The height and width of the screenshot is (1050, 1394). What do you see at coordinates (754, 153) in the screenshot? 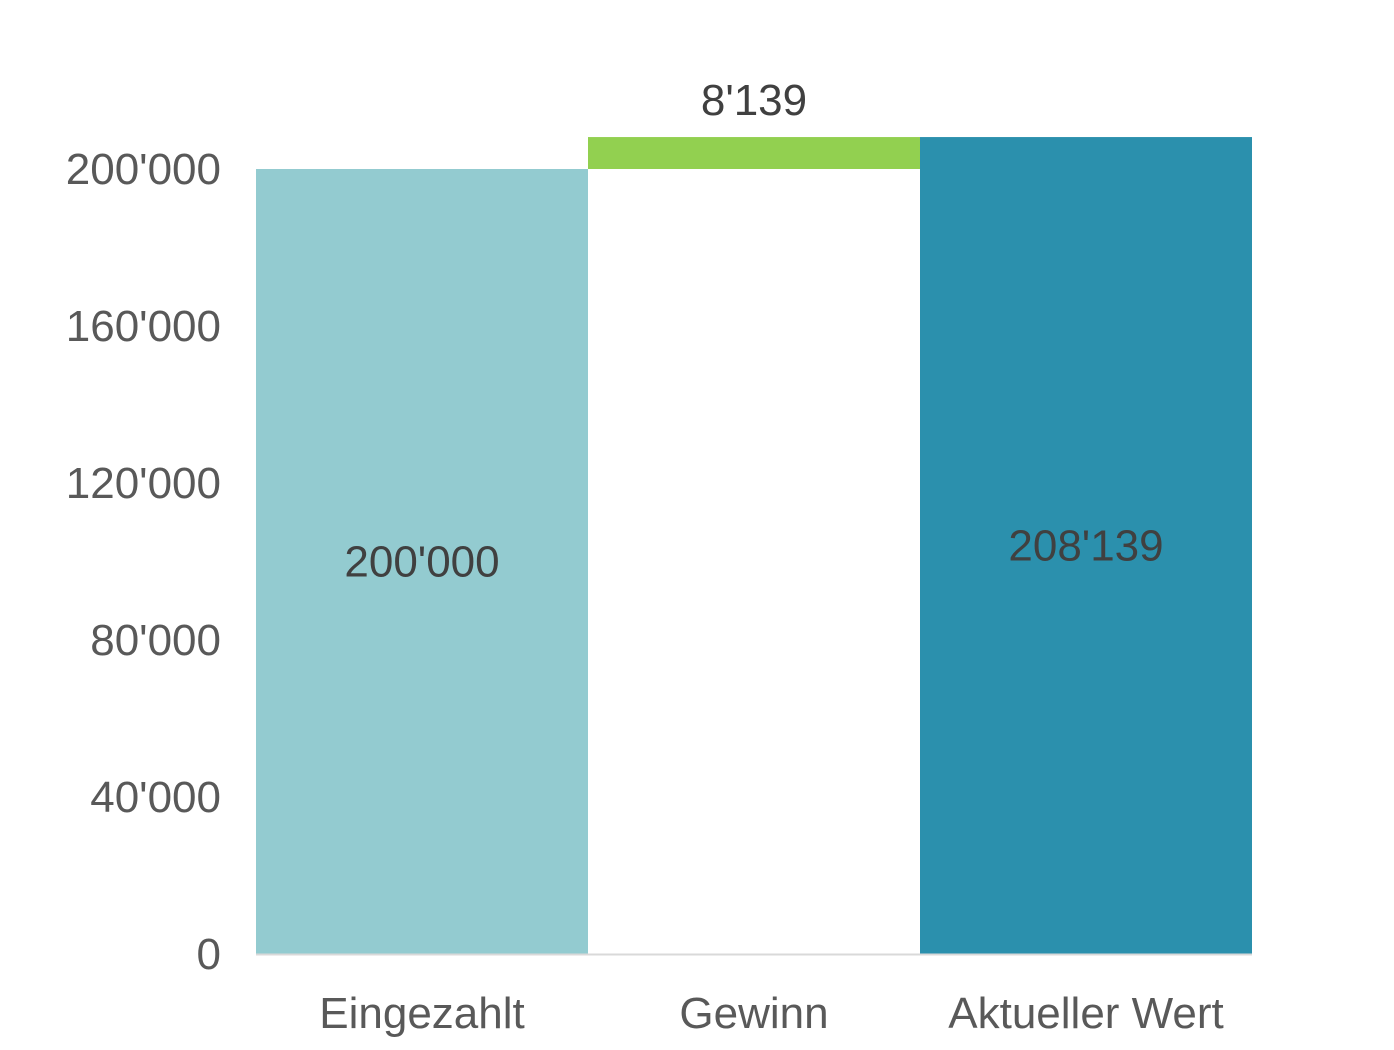
I see `bar-gewinn` at bounding box center [754, 153].